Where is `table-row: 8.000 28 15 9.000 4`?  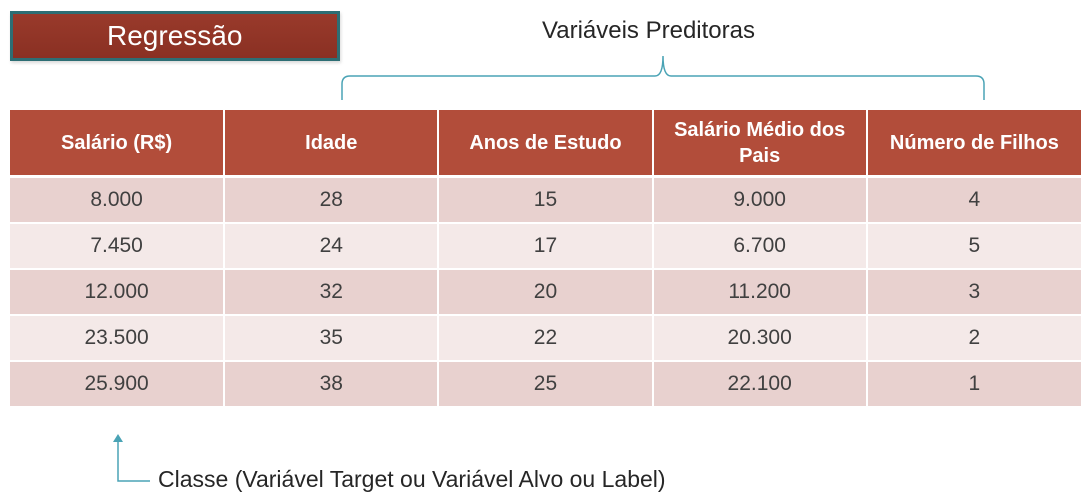 table-row: 8.000 28 15 9.000 4 is located at coordinates (545, 200).